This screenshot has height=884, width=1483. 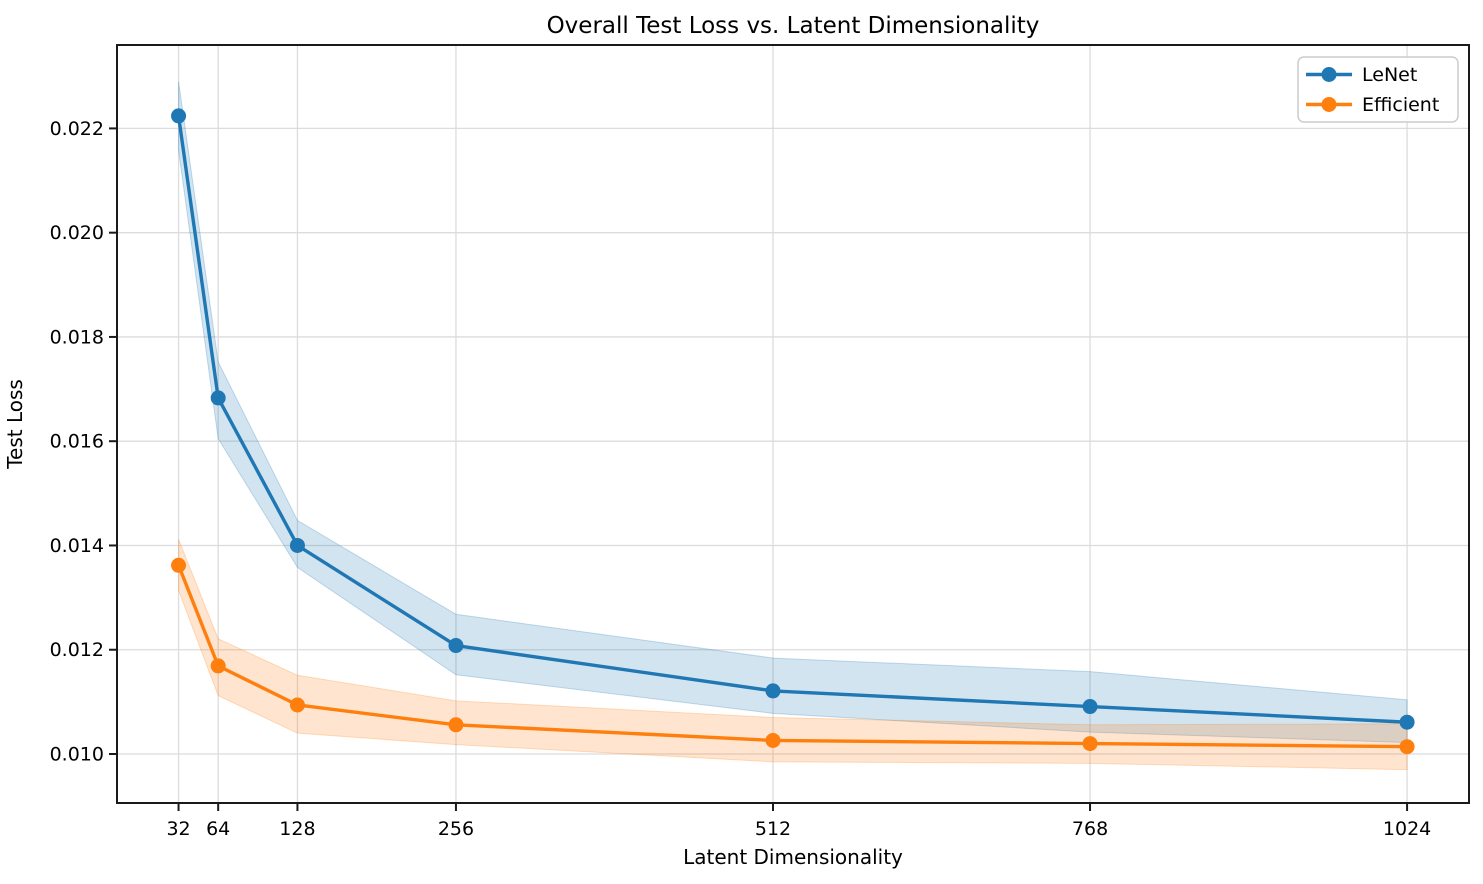 What do you see at coordinates (77, 129) in the screenshot?
I see `y-tick-label: 0.022` at bounding box center [77, 129].